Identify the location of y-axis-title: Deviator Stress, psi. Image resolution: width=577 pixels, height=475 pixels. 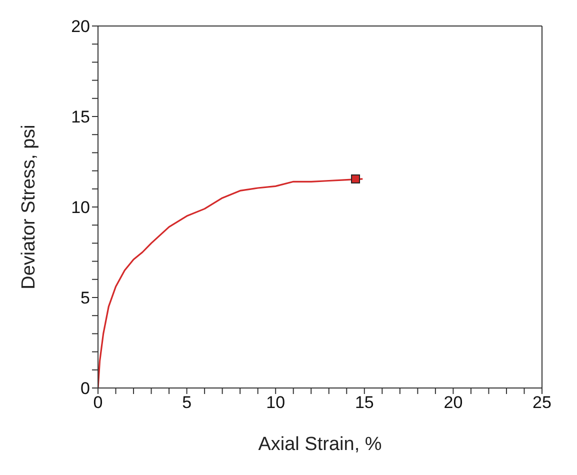
(29, 207).